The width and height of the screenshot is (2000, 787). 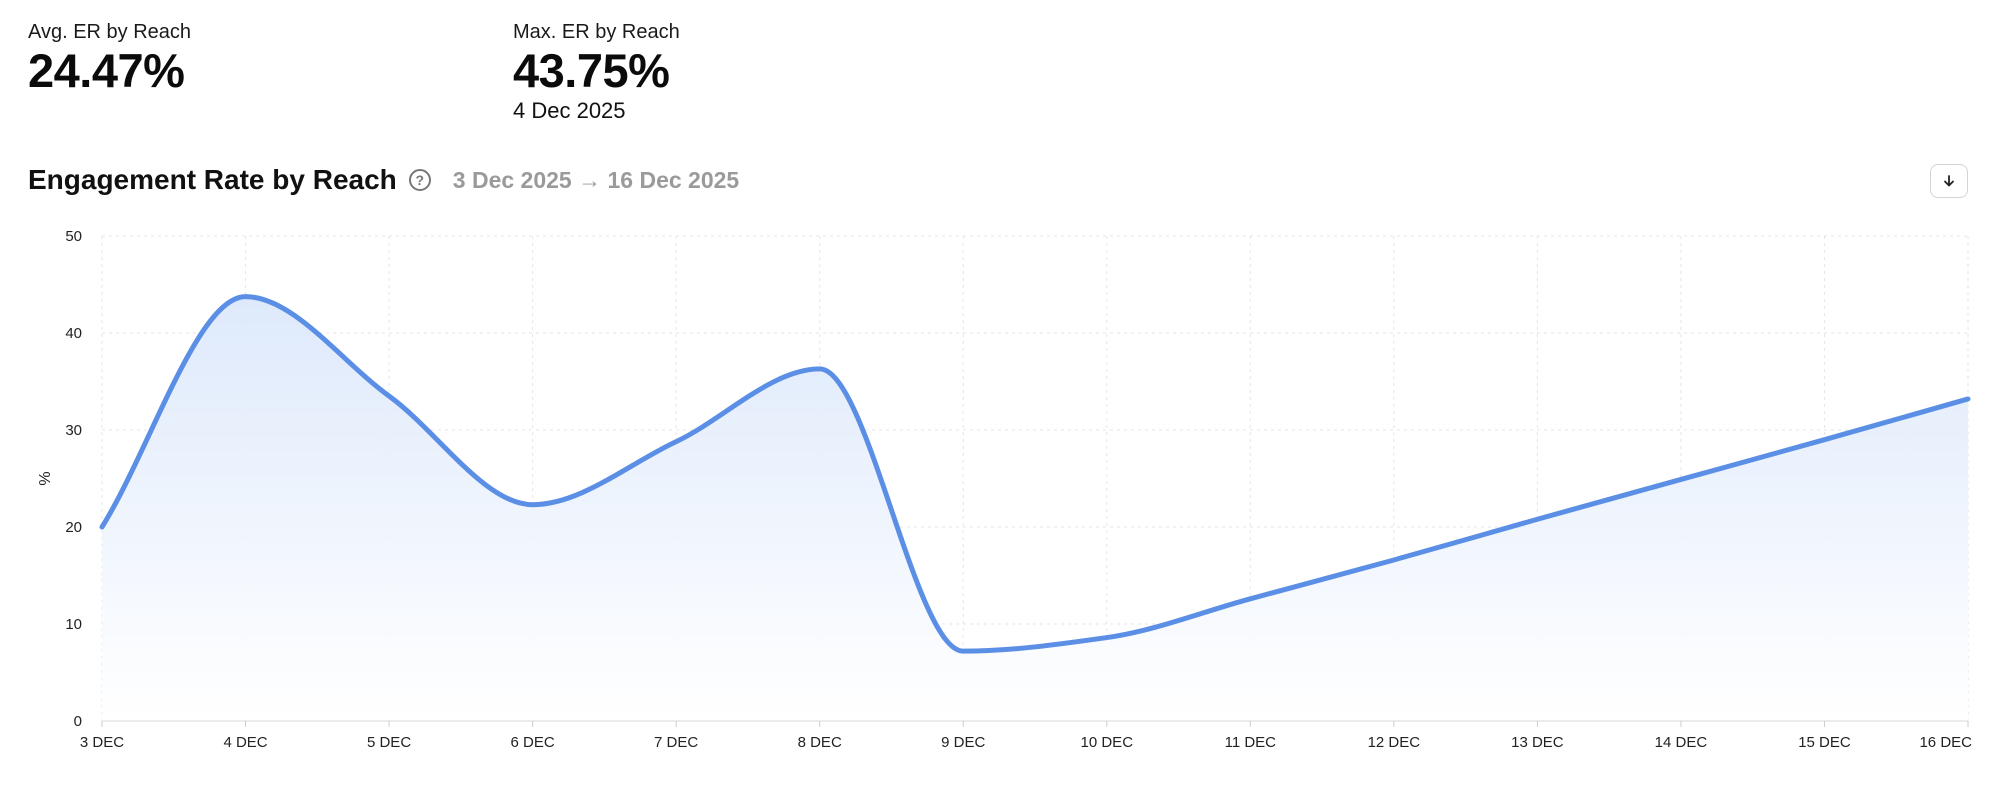 I want to click on avg-er-label: Avg. ER by Reach, so click(x=110, y=32).